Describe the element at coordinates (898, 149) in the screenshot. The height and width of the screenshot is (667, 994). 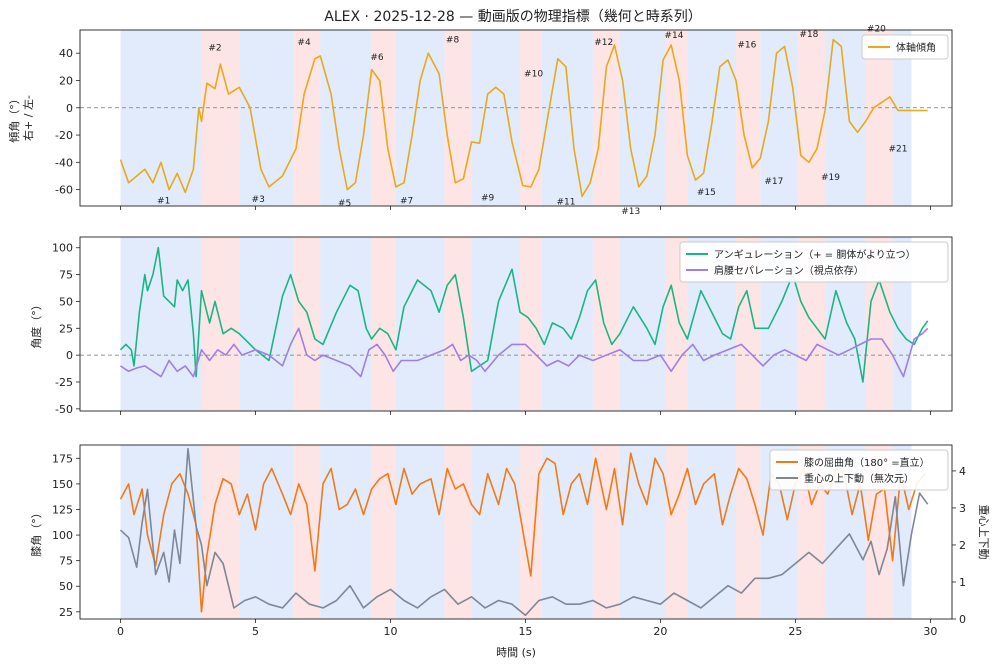
I see `peak-label: #21` at that location.